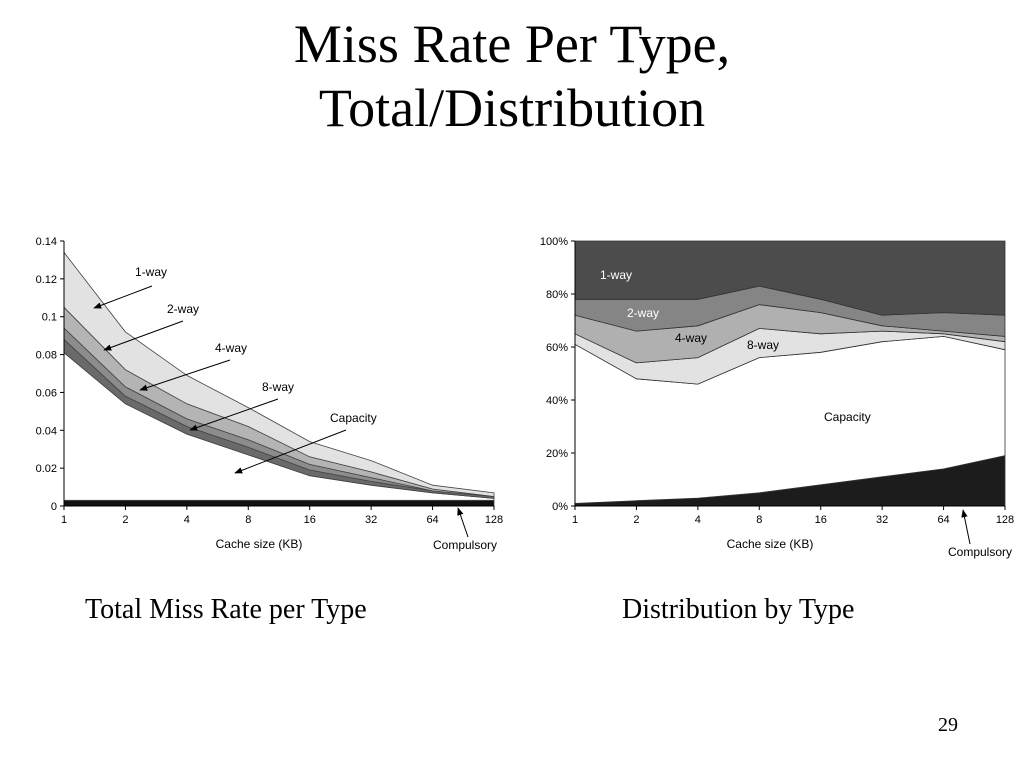 The height and width of the screenshot is (768, 1024). I want to click on y-tick-label: 80%, so click(557, 295).